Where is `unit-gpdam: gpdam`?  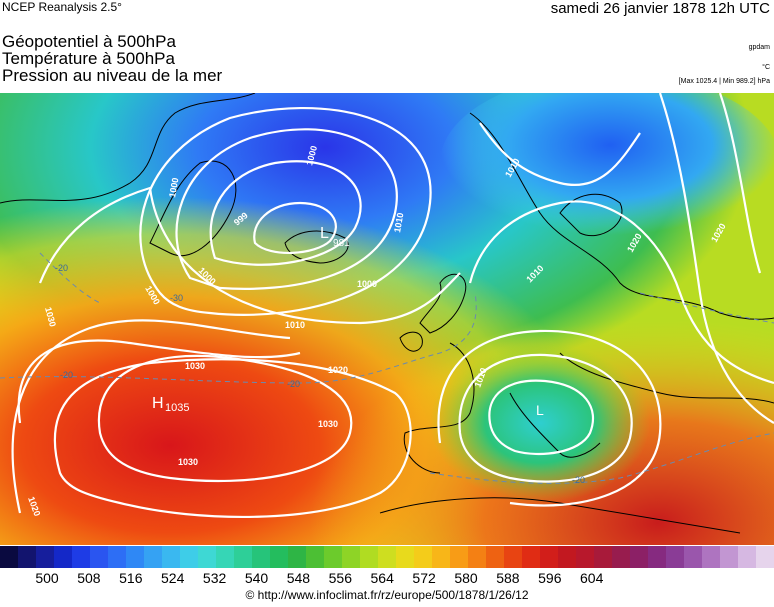 unit-gpdam: gpdam is located at coordinates (759, 47).